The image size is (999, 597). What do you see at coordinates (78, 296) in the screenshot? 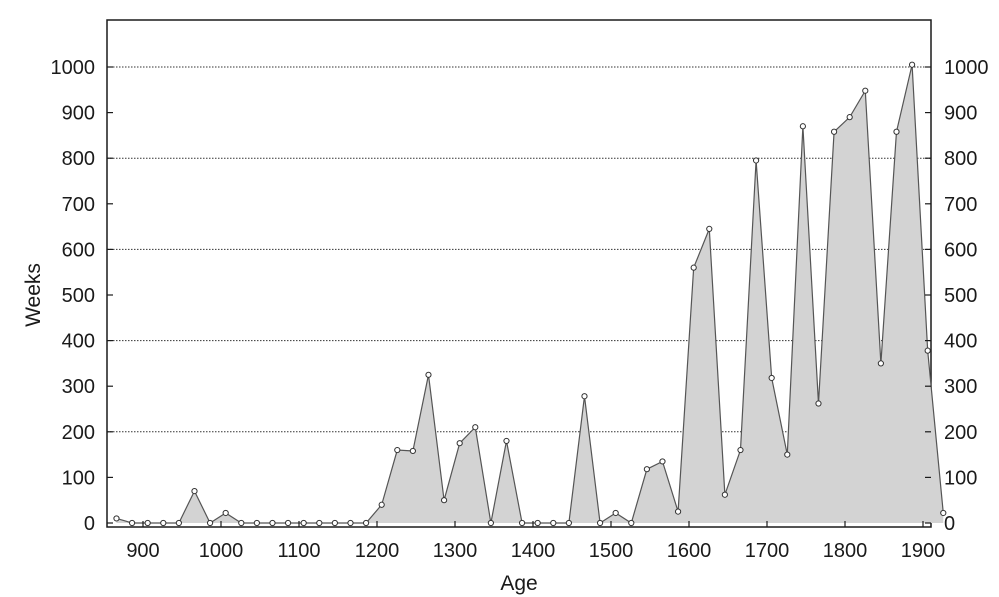
I see `y-tick-label-left: 500` at bounding box center [78, 296].